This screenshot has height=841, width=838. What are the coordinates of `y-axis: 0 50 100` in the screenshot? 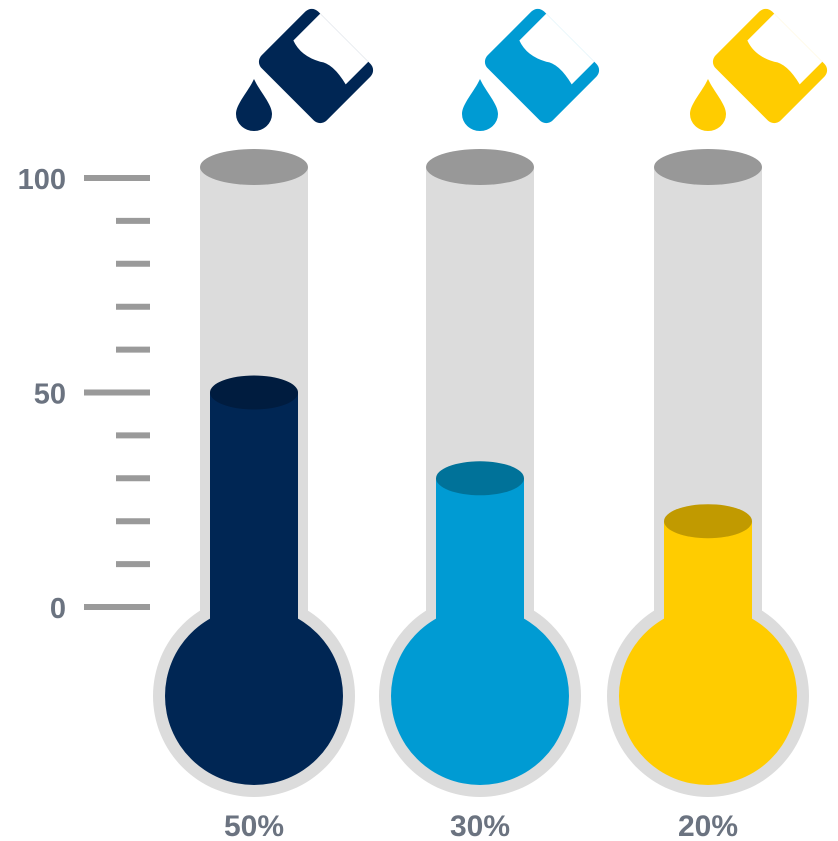 It's located at (84, 394).